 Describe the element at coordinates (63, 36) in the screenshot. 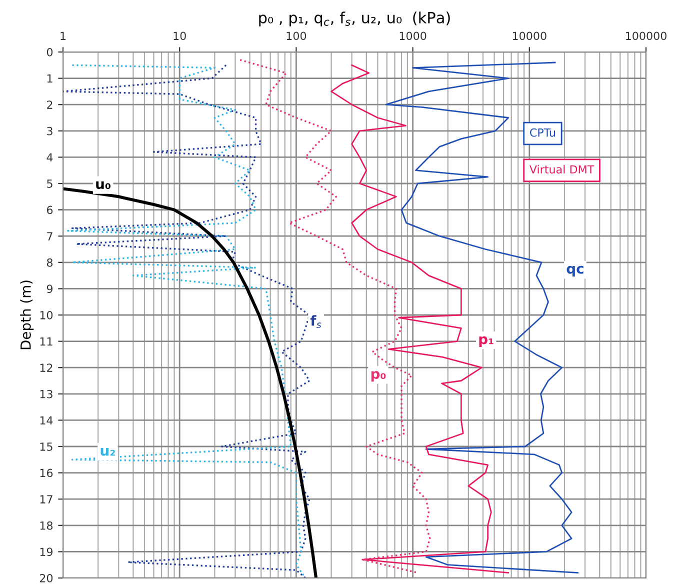

I see `x-tick-label: 1` at that location.